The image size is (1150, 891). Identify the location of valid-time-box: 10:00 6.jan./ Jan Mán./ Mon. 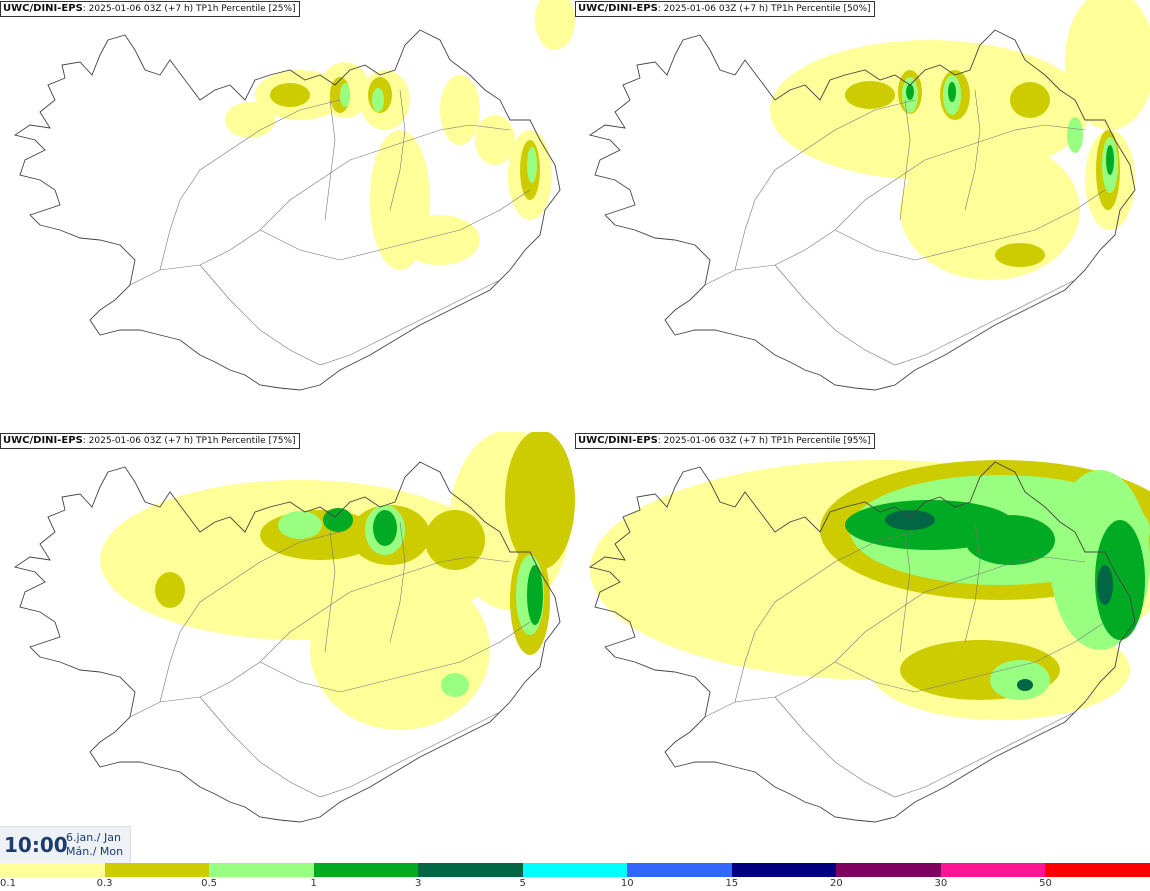
(65, 844).